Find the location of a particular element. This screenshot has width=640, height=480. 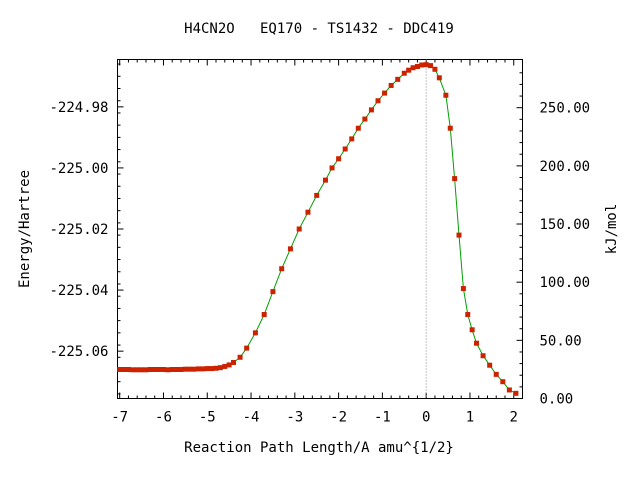

x-tick-label: -5 is located at coordinates (207, 418).